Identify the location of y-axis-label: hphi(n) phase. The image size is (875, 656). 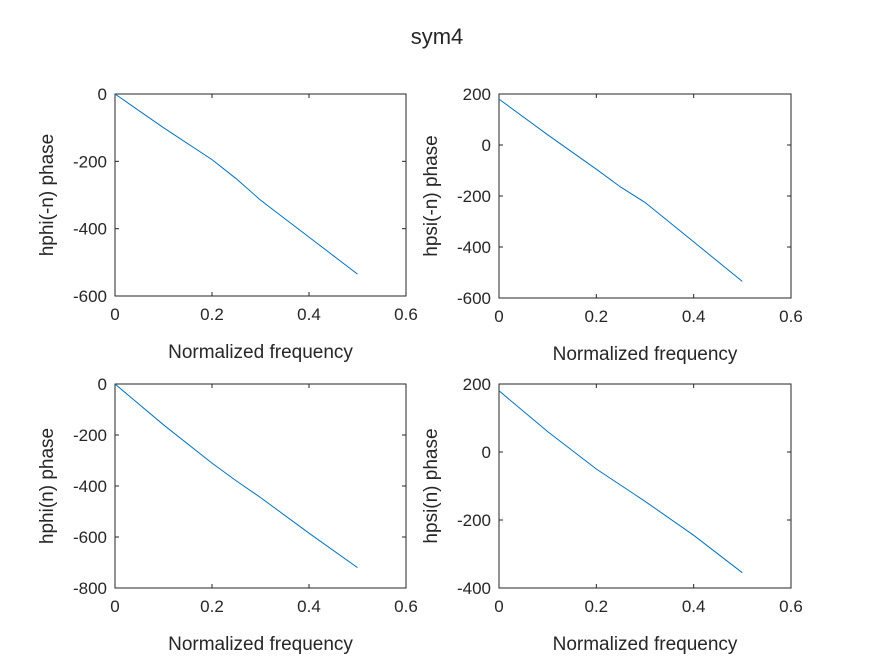
(47, 486).